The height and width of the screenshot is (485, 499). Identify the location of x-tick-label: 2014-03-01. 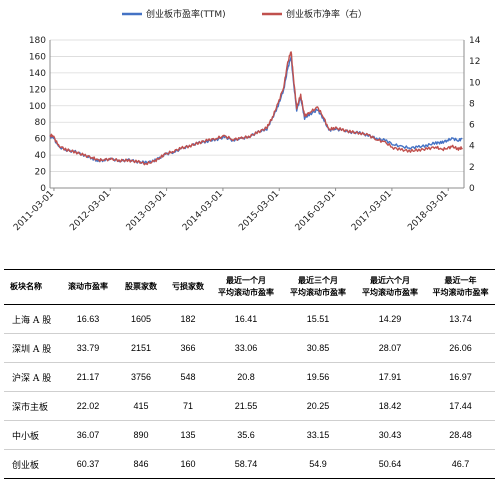
(203, 211).